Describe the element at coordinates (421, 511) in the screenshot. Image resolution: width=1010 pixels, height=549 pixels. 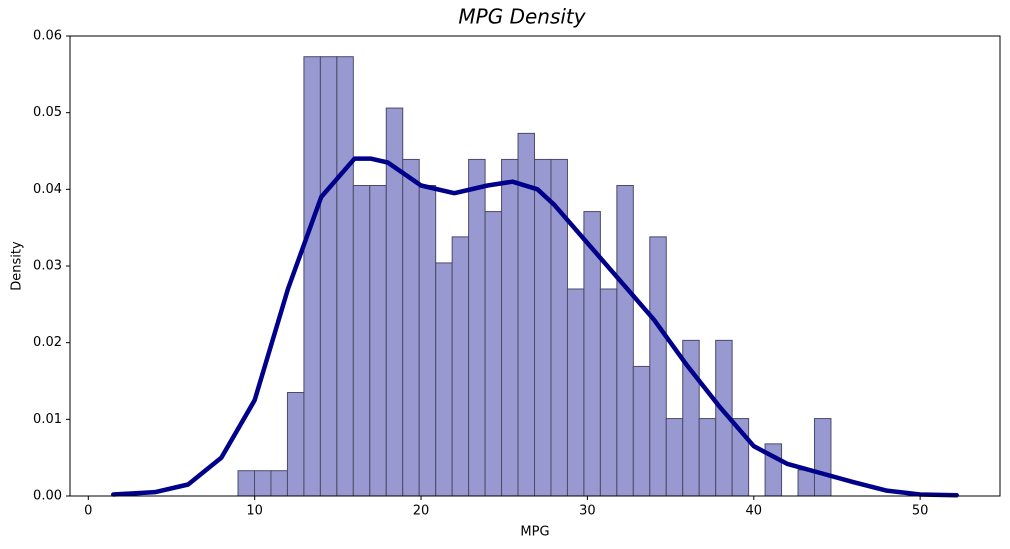
I see `x-tick-label: 20` at that location.